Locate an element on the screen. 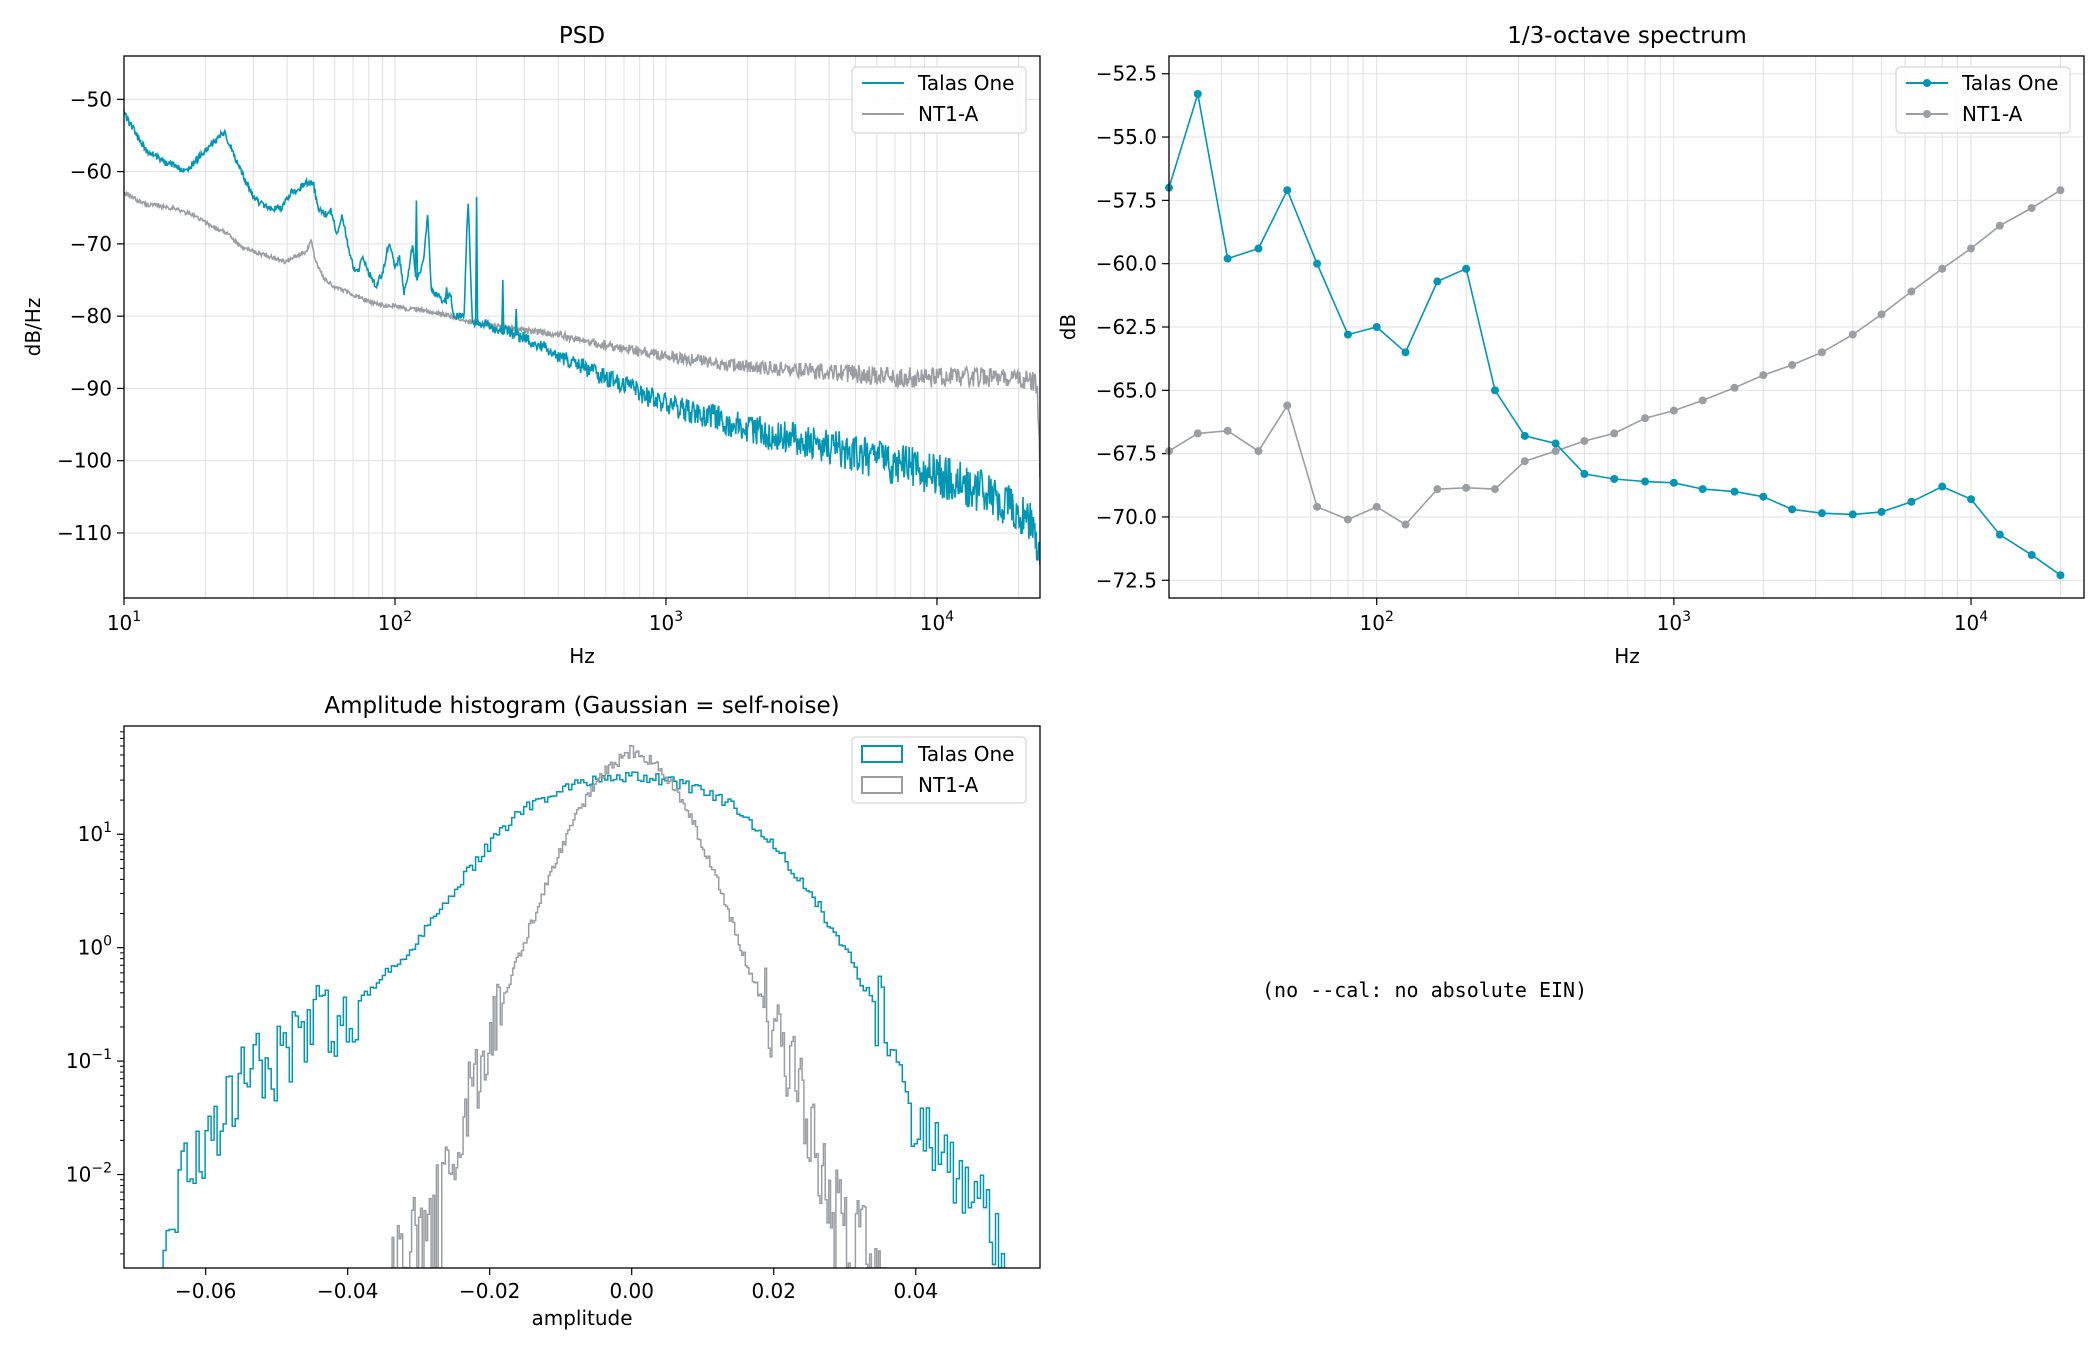  octave-legend: Talas One NT1-A is located at coordinates (1983, 100).